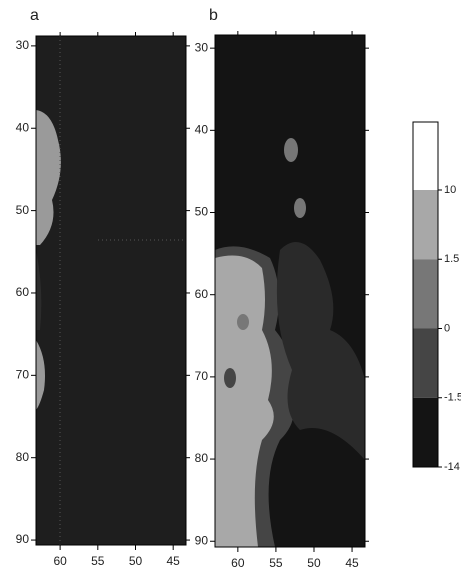  What do you see at coordinates (450, 190) in the screenshot?
I see `colorbar-label: 10` at bounding box center [450, 190].